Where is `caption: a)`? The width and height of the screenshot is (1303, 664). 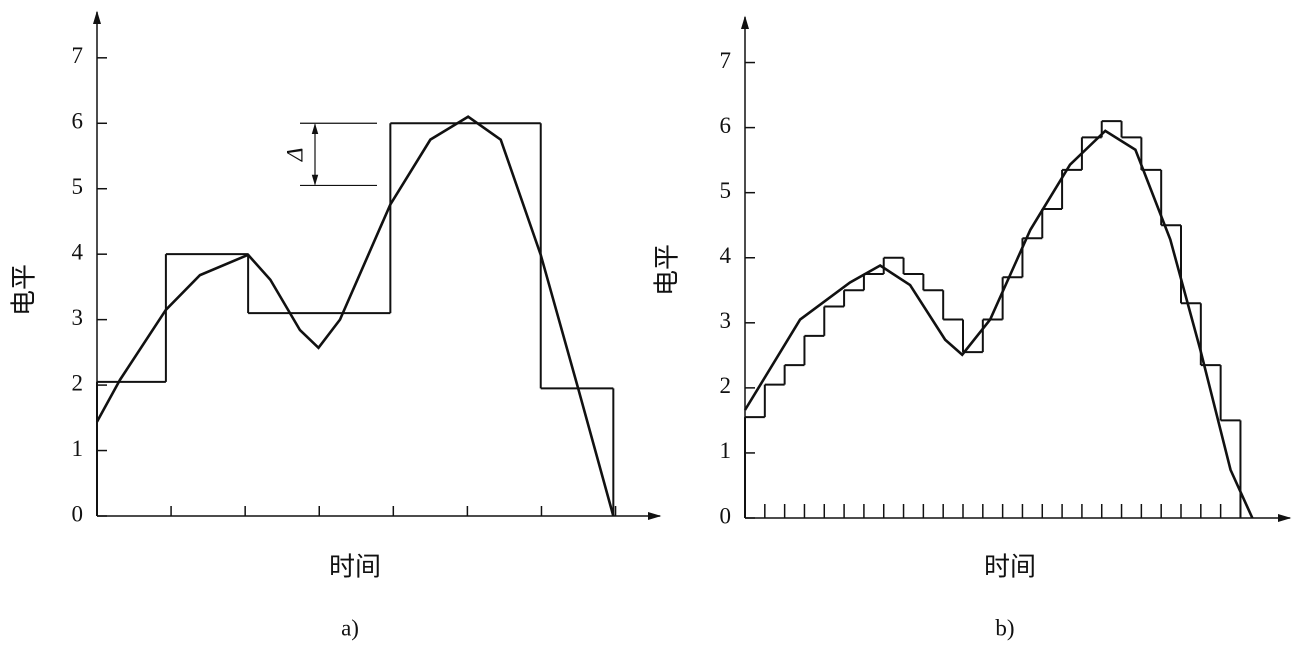 caption: a) is located at coordinates (350, 627).